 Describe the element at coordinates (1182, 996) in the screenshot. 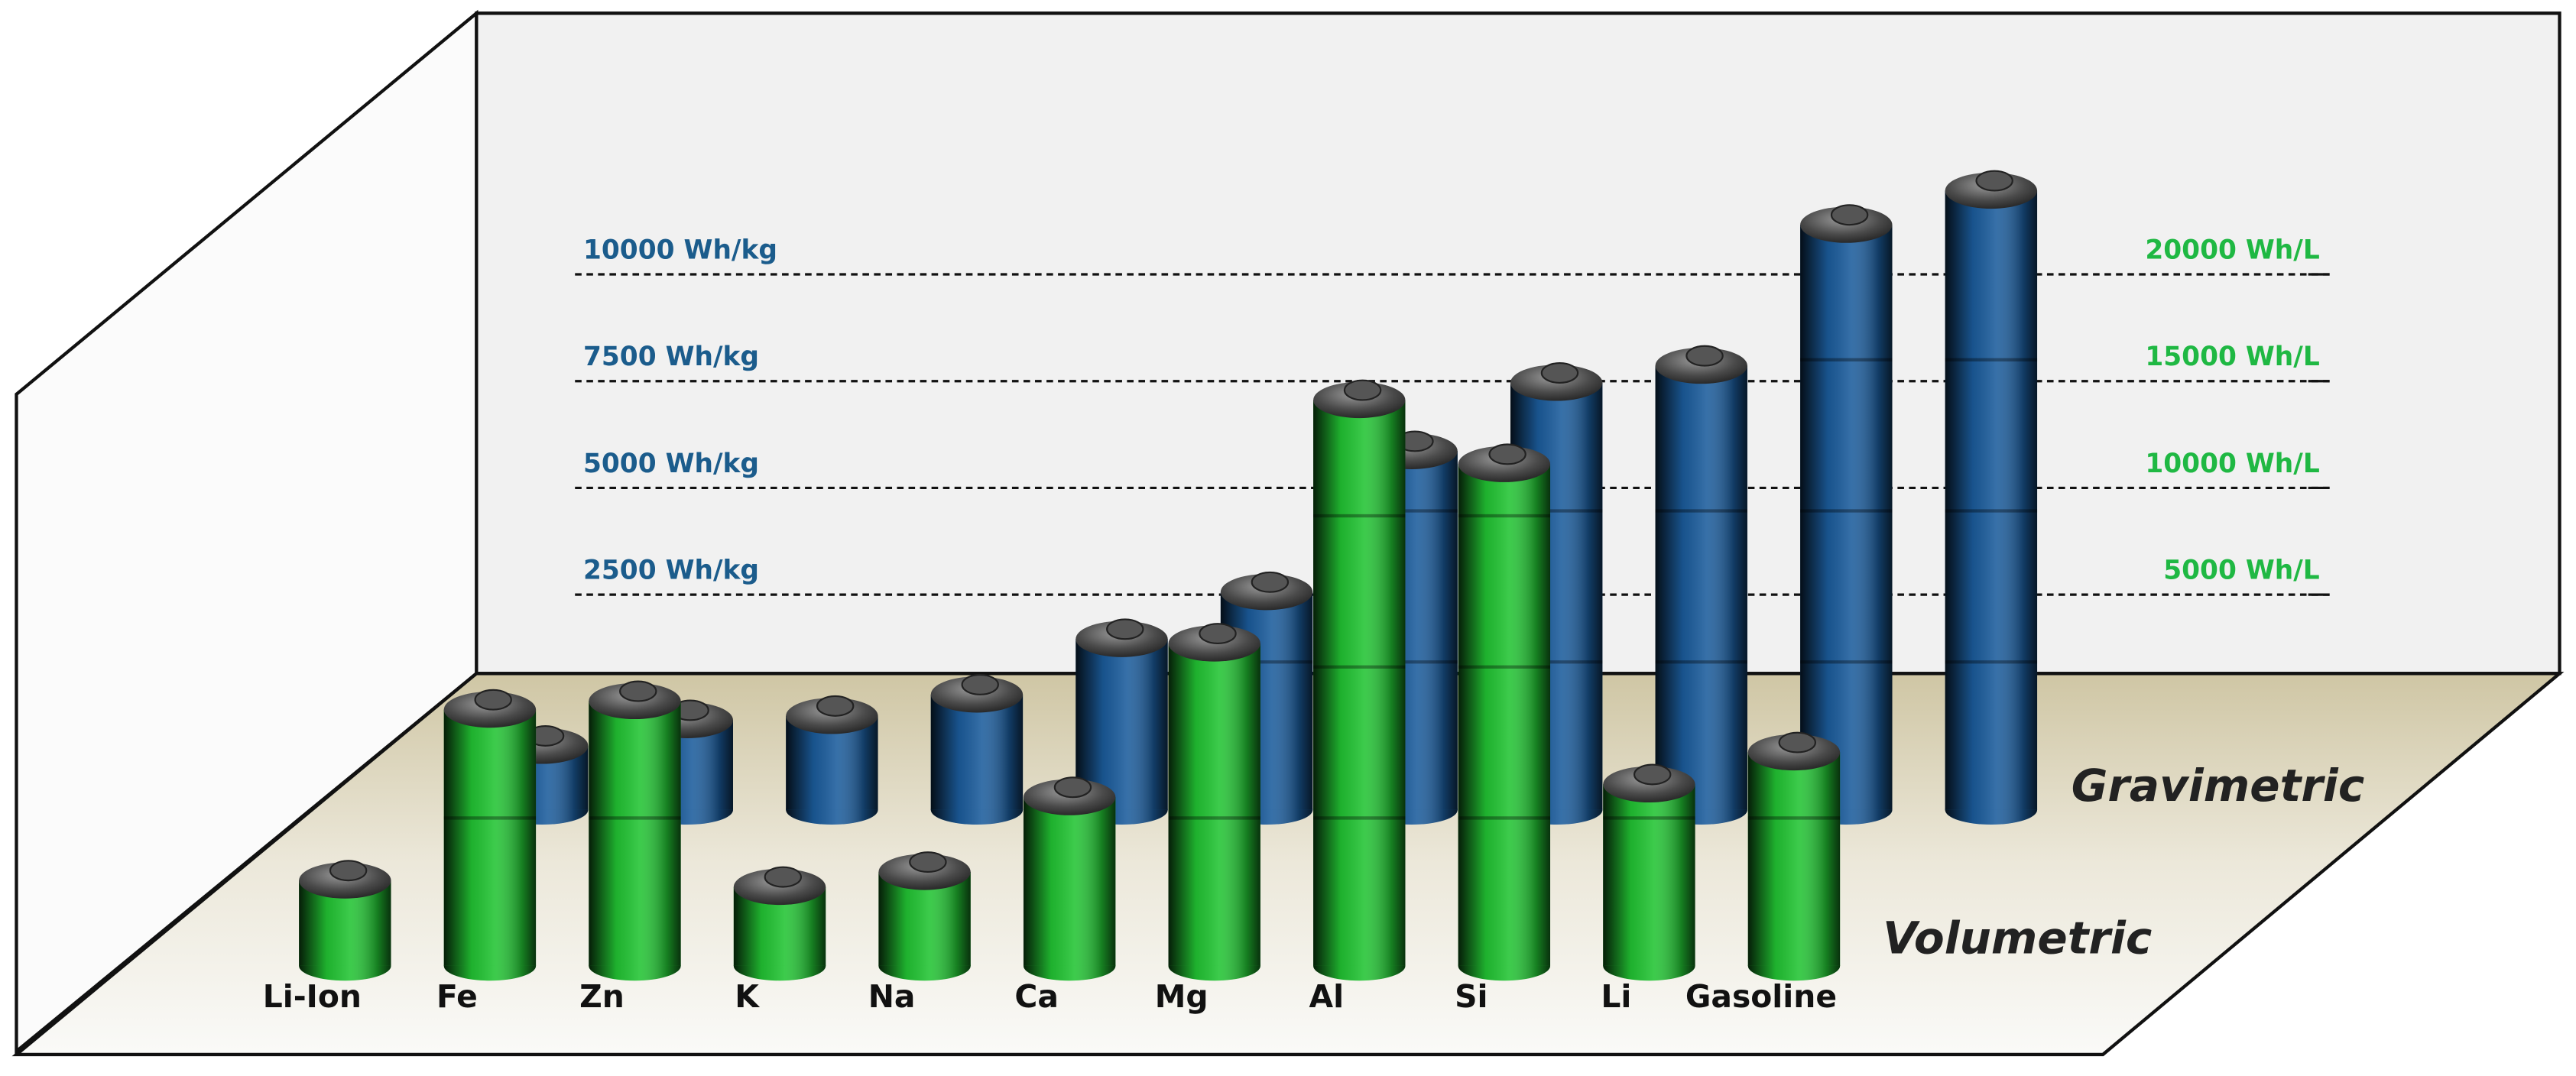

I see `x-tick-label: Mg` at that location.